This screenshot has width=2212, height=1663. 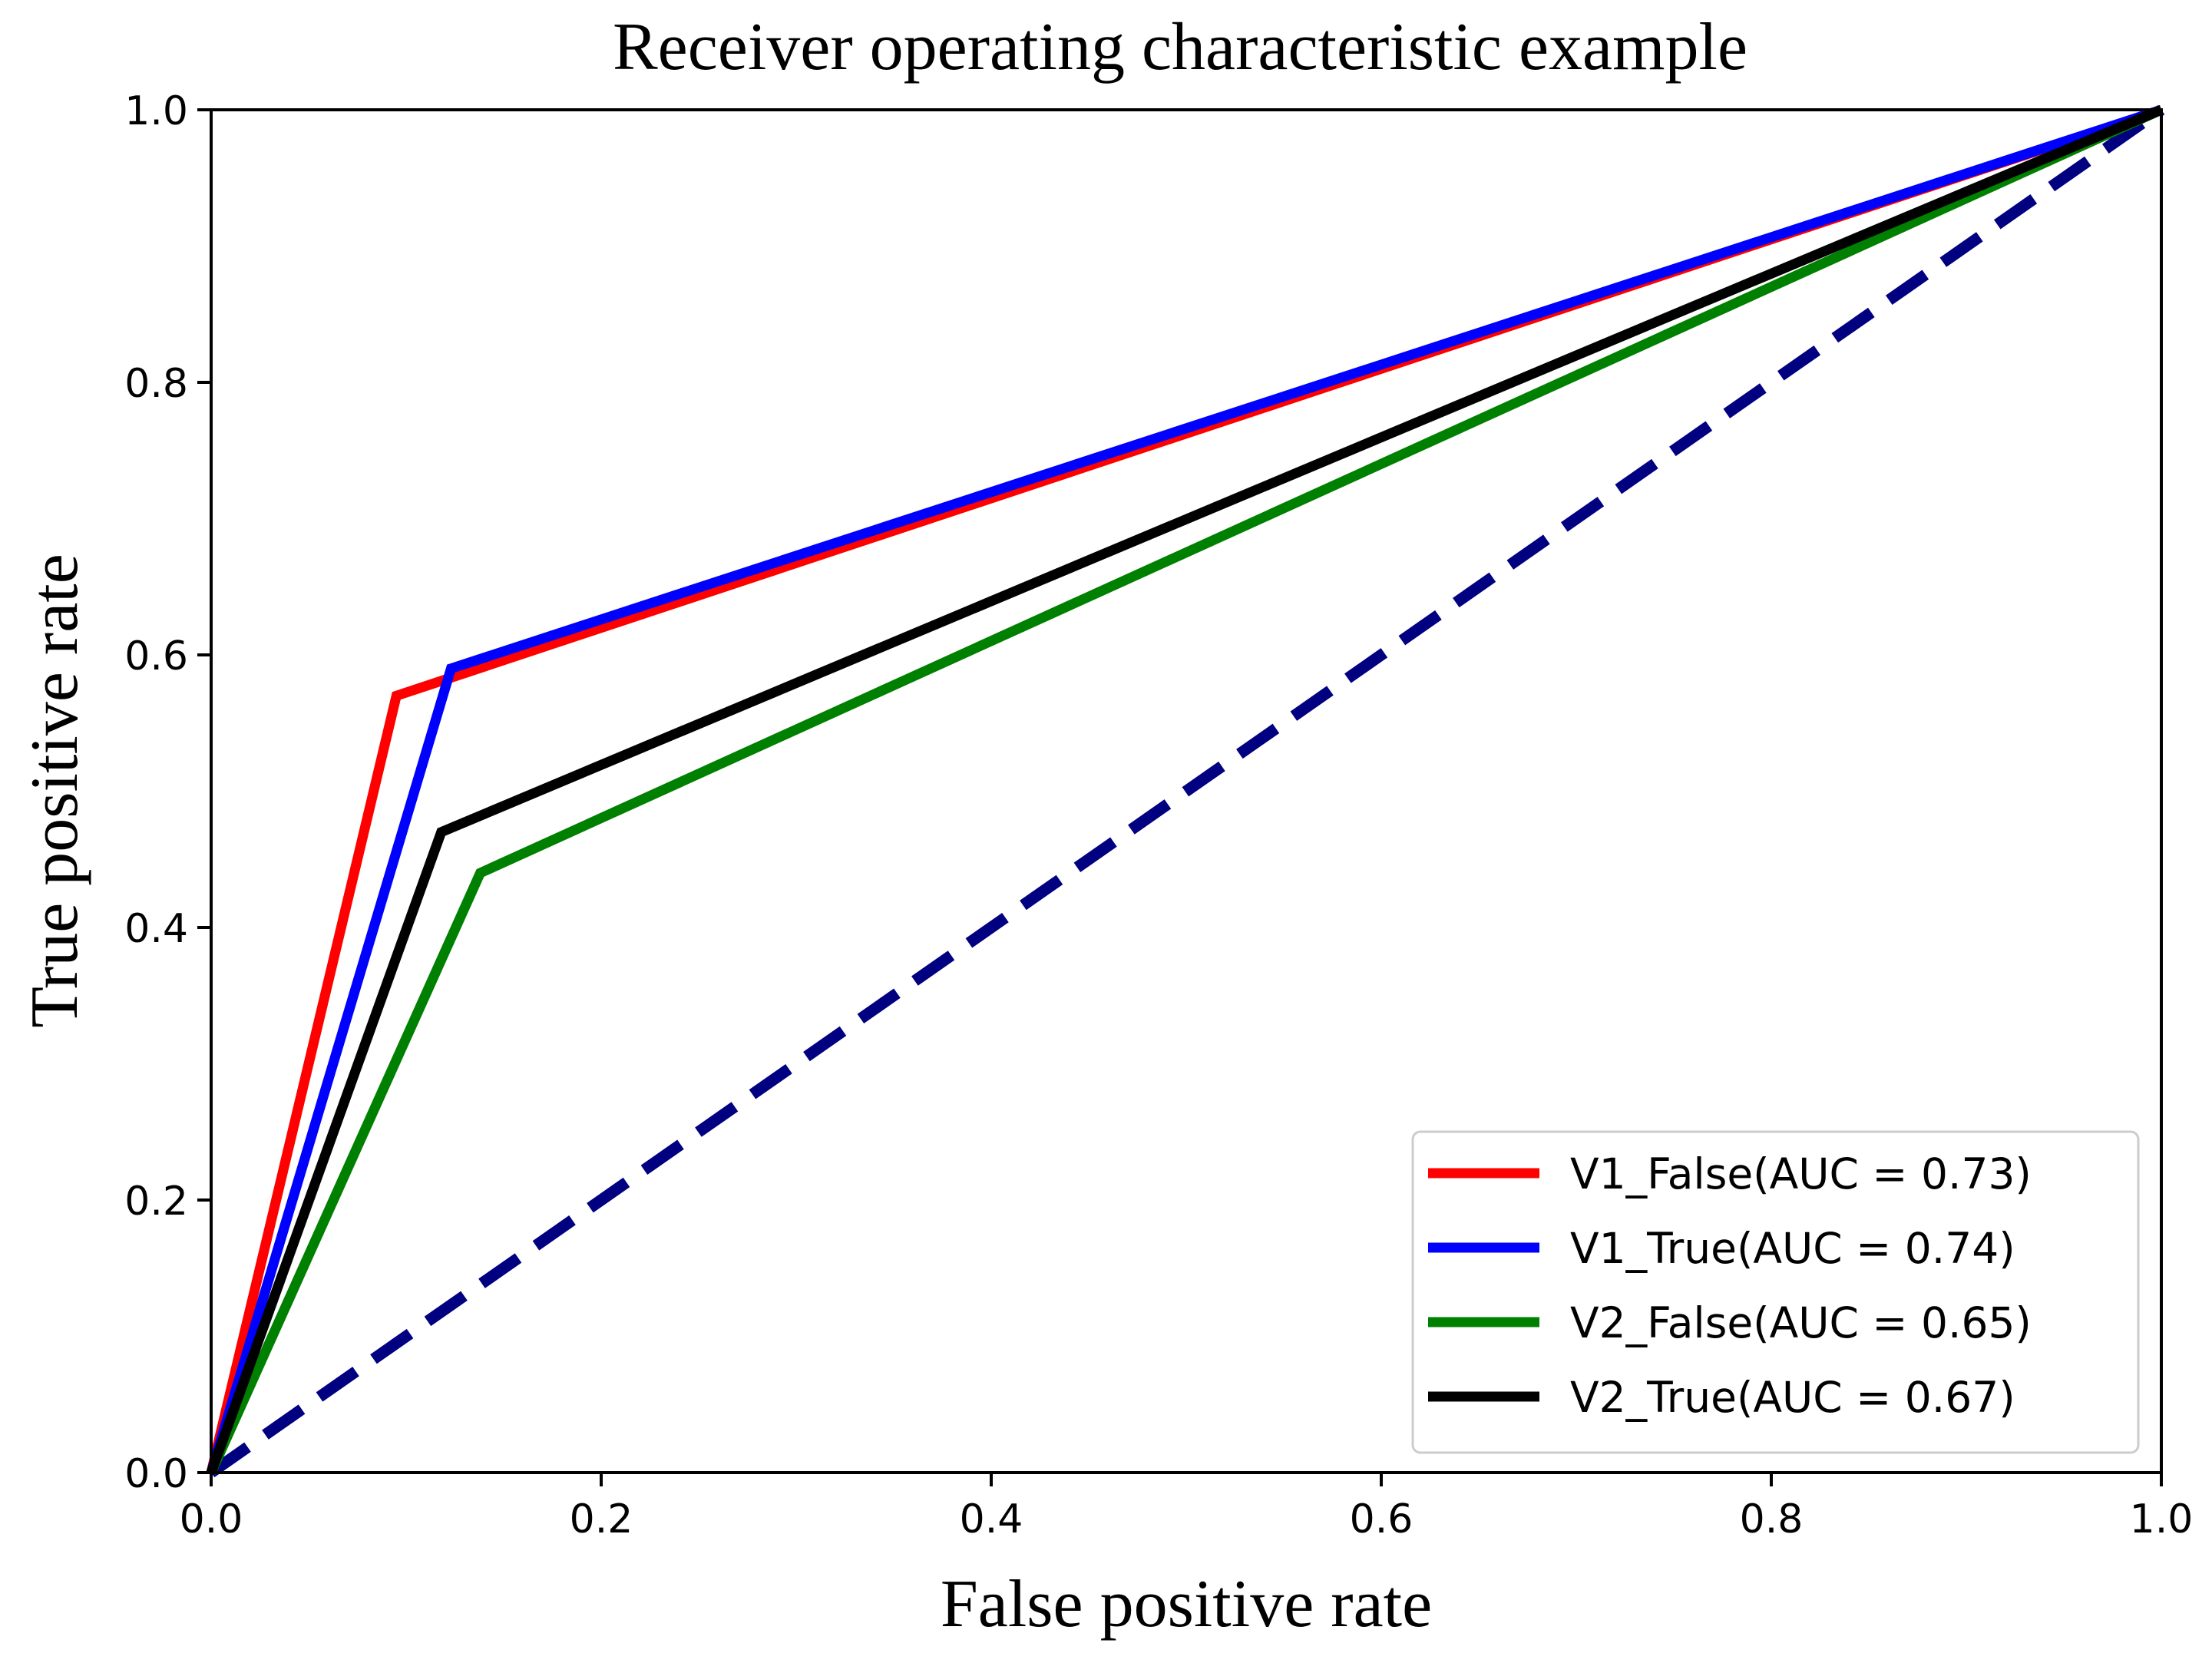 What do you see at coordinates (156, 929) in the screenshot?
I see `y-tick-label: 0.4` at bounding box center [156, 929].